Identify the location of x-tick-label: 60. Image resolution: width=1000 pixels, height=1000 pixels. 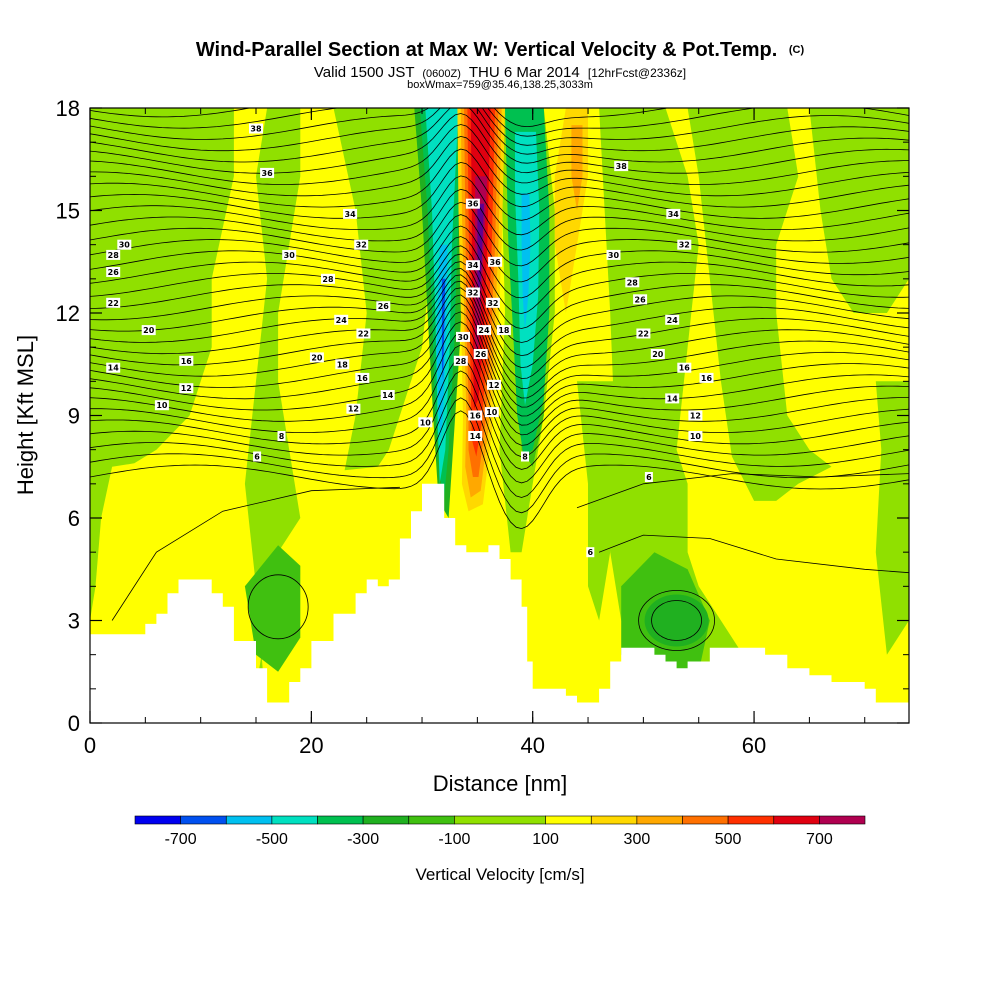
(754, 745).